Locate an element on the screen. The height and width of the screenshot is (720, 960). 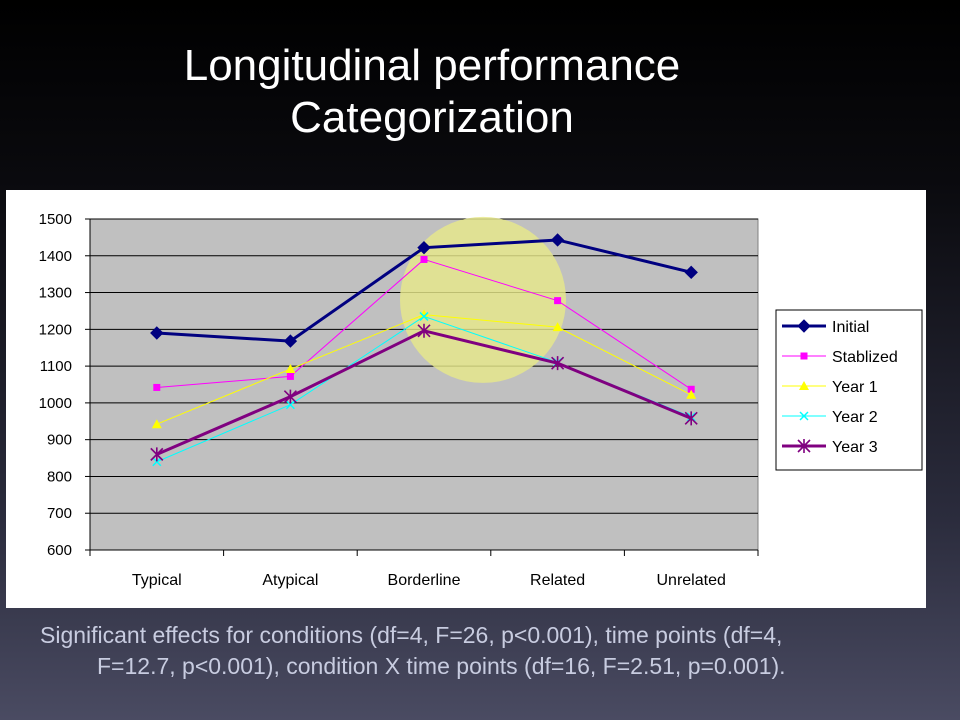
y-tick-label: 1100 is located at coordinates (56, 366).